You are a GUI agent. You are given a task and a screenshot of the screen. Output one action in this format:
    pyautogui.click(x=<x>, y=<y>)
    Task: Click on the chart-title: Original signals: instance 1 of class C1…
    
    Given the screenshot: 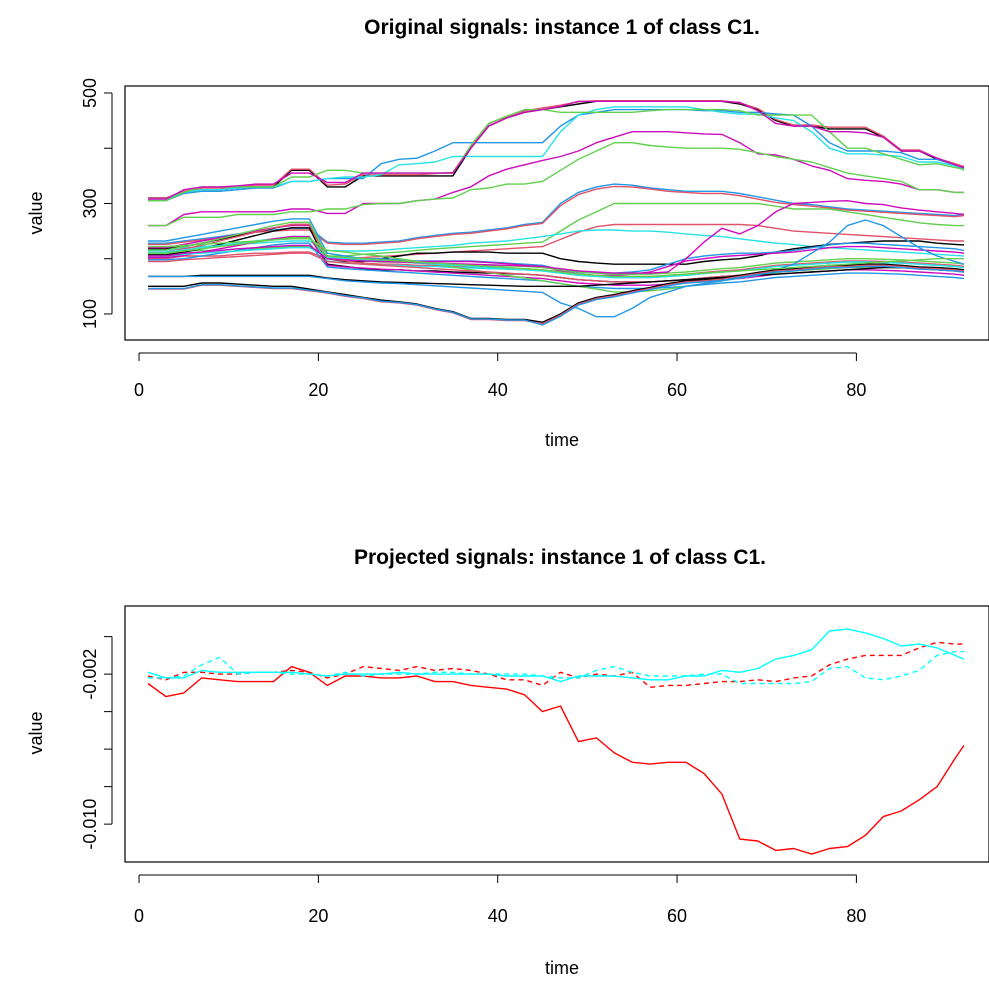 What is the action you would take?
    pyautogui.click(x=562, y=27)
    